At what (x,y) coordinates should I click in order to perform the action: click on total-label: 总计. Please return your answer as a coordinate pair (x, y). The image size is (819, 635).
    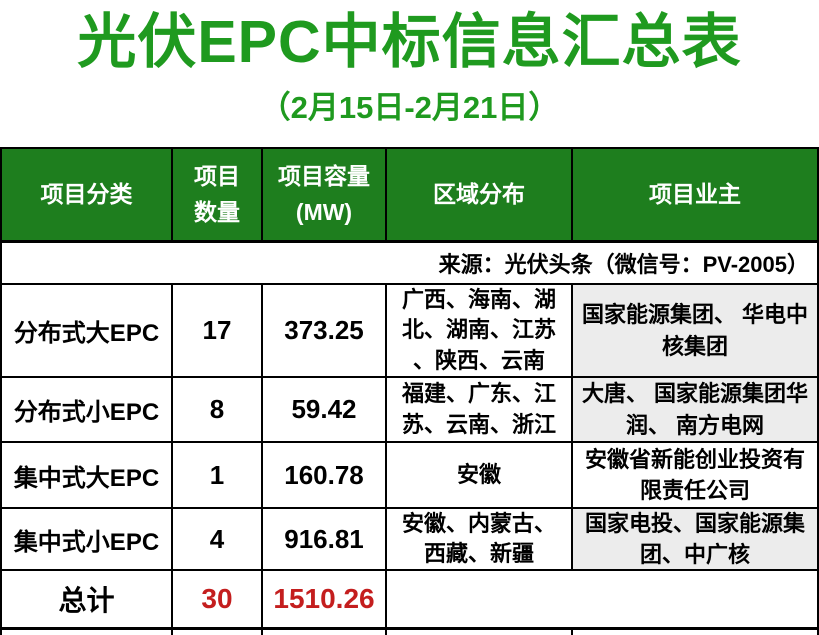
    Looking at the image, I should click on (87, 600).